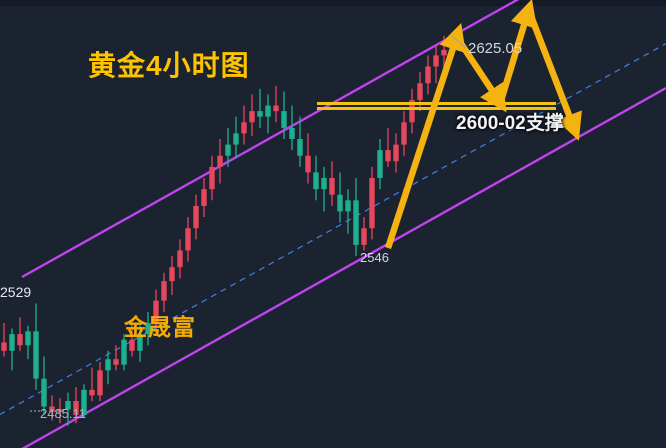  I want to click on price-high-pointer, so click(459, 42).